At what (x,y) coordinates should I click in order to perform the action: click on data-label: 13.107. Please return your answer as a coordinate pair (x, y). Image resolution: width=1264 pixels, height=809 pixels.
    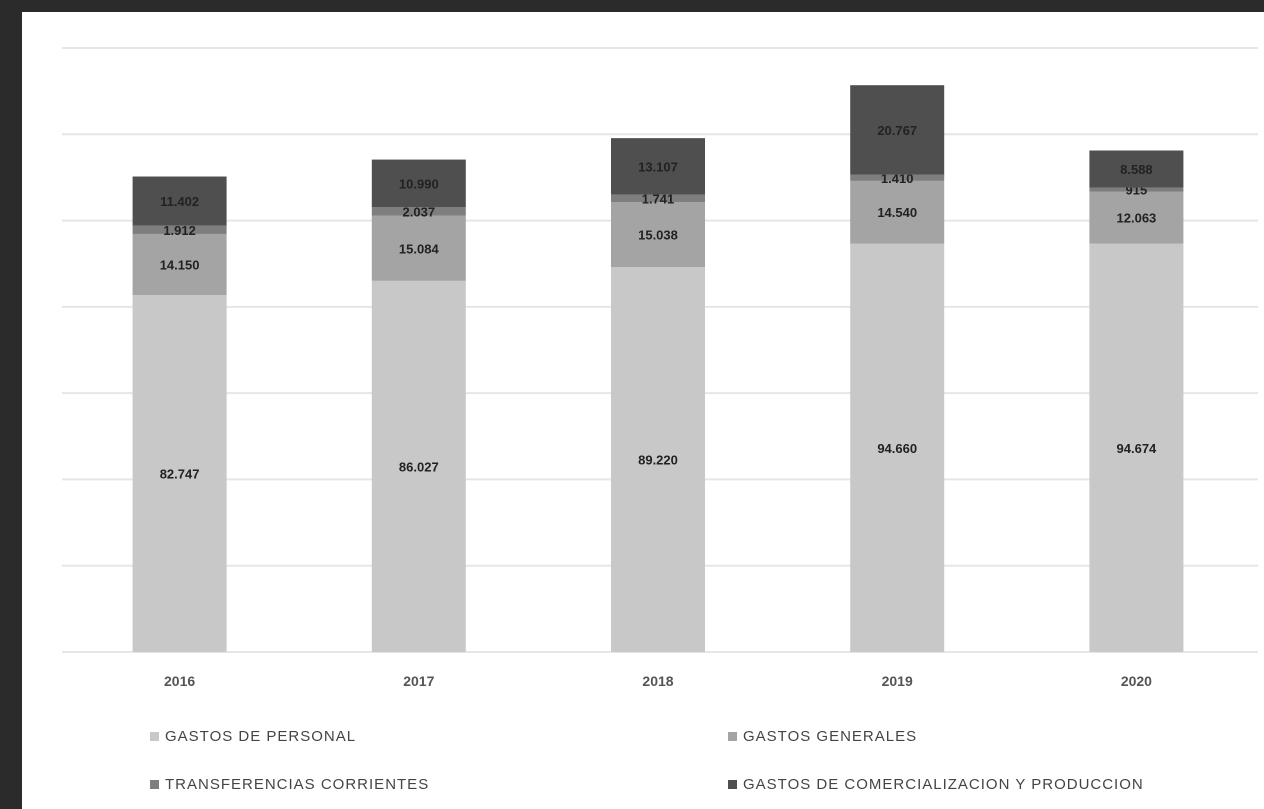
    Looking at the image, I should click on (658, 166).